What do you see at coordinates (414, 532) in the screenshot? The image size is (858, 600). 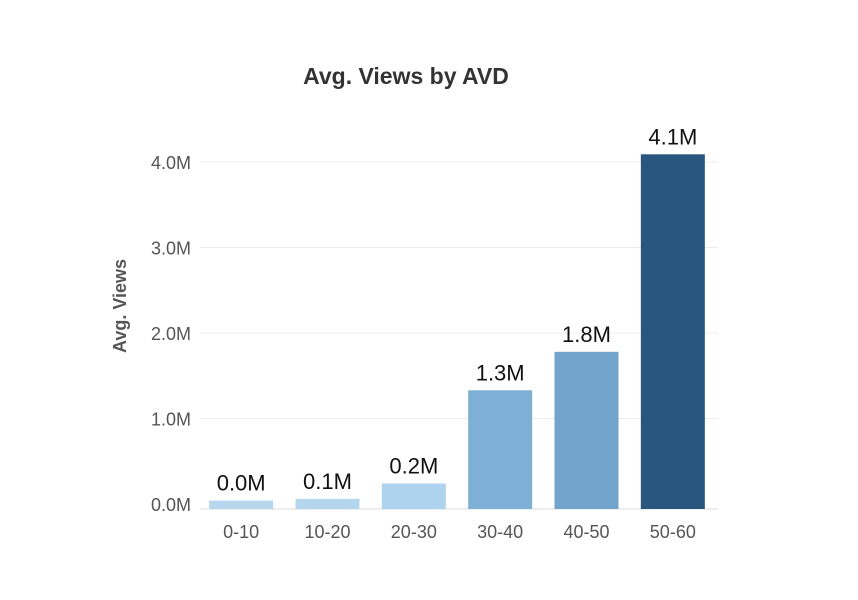 I see `x-tick-label: 20-30` at bounding box center [414, 532].